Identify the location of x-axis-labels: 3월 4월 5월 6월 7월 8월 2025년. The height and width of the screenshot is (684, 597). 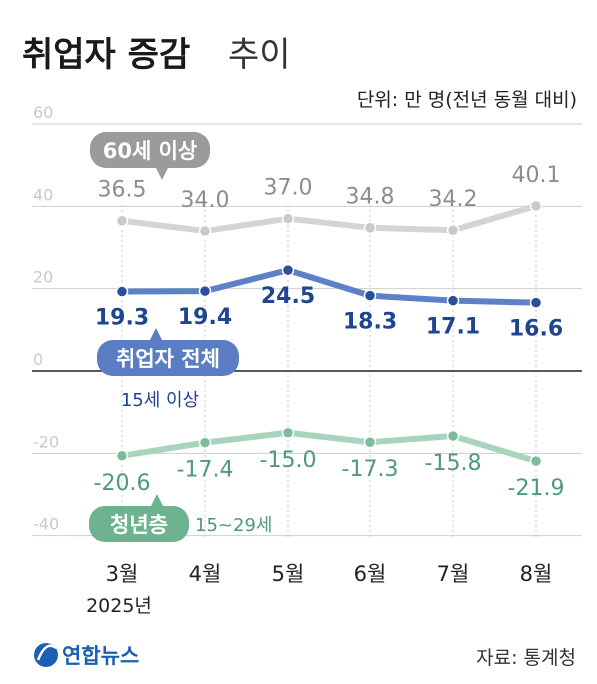
(319, 589).